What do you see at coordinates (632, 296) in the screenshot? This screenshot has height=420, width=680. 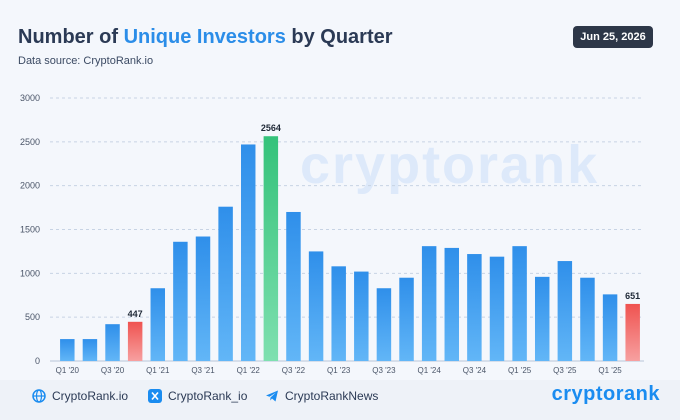 I see `data-label: 651` at bounding box center [632, 296].